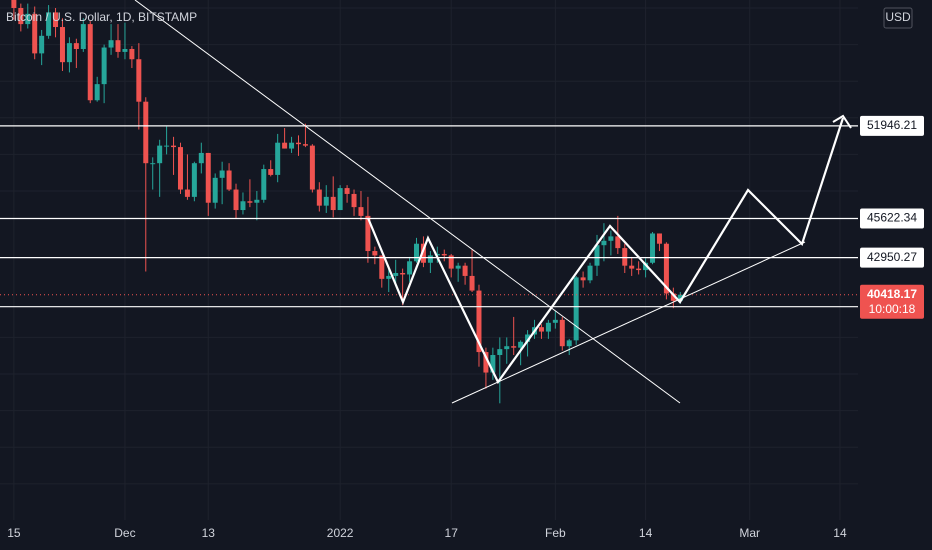 This screenshot has height=550, width=932. What do you see at coordinates (892, 294) in the screenshot?
I see `last-price-label: 40418.17` at bounding box center [892, 294].